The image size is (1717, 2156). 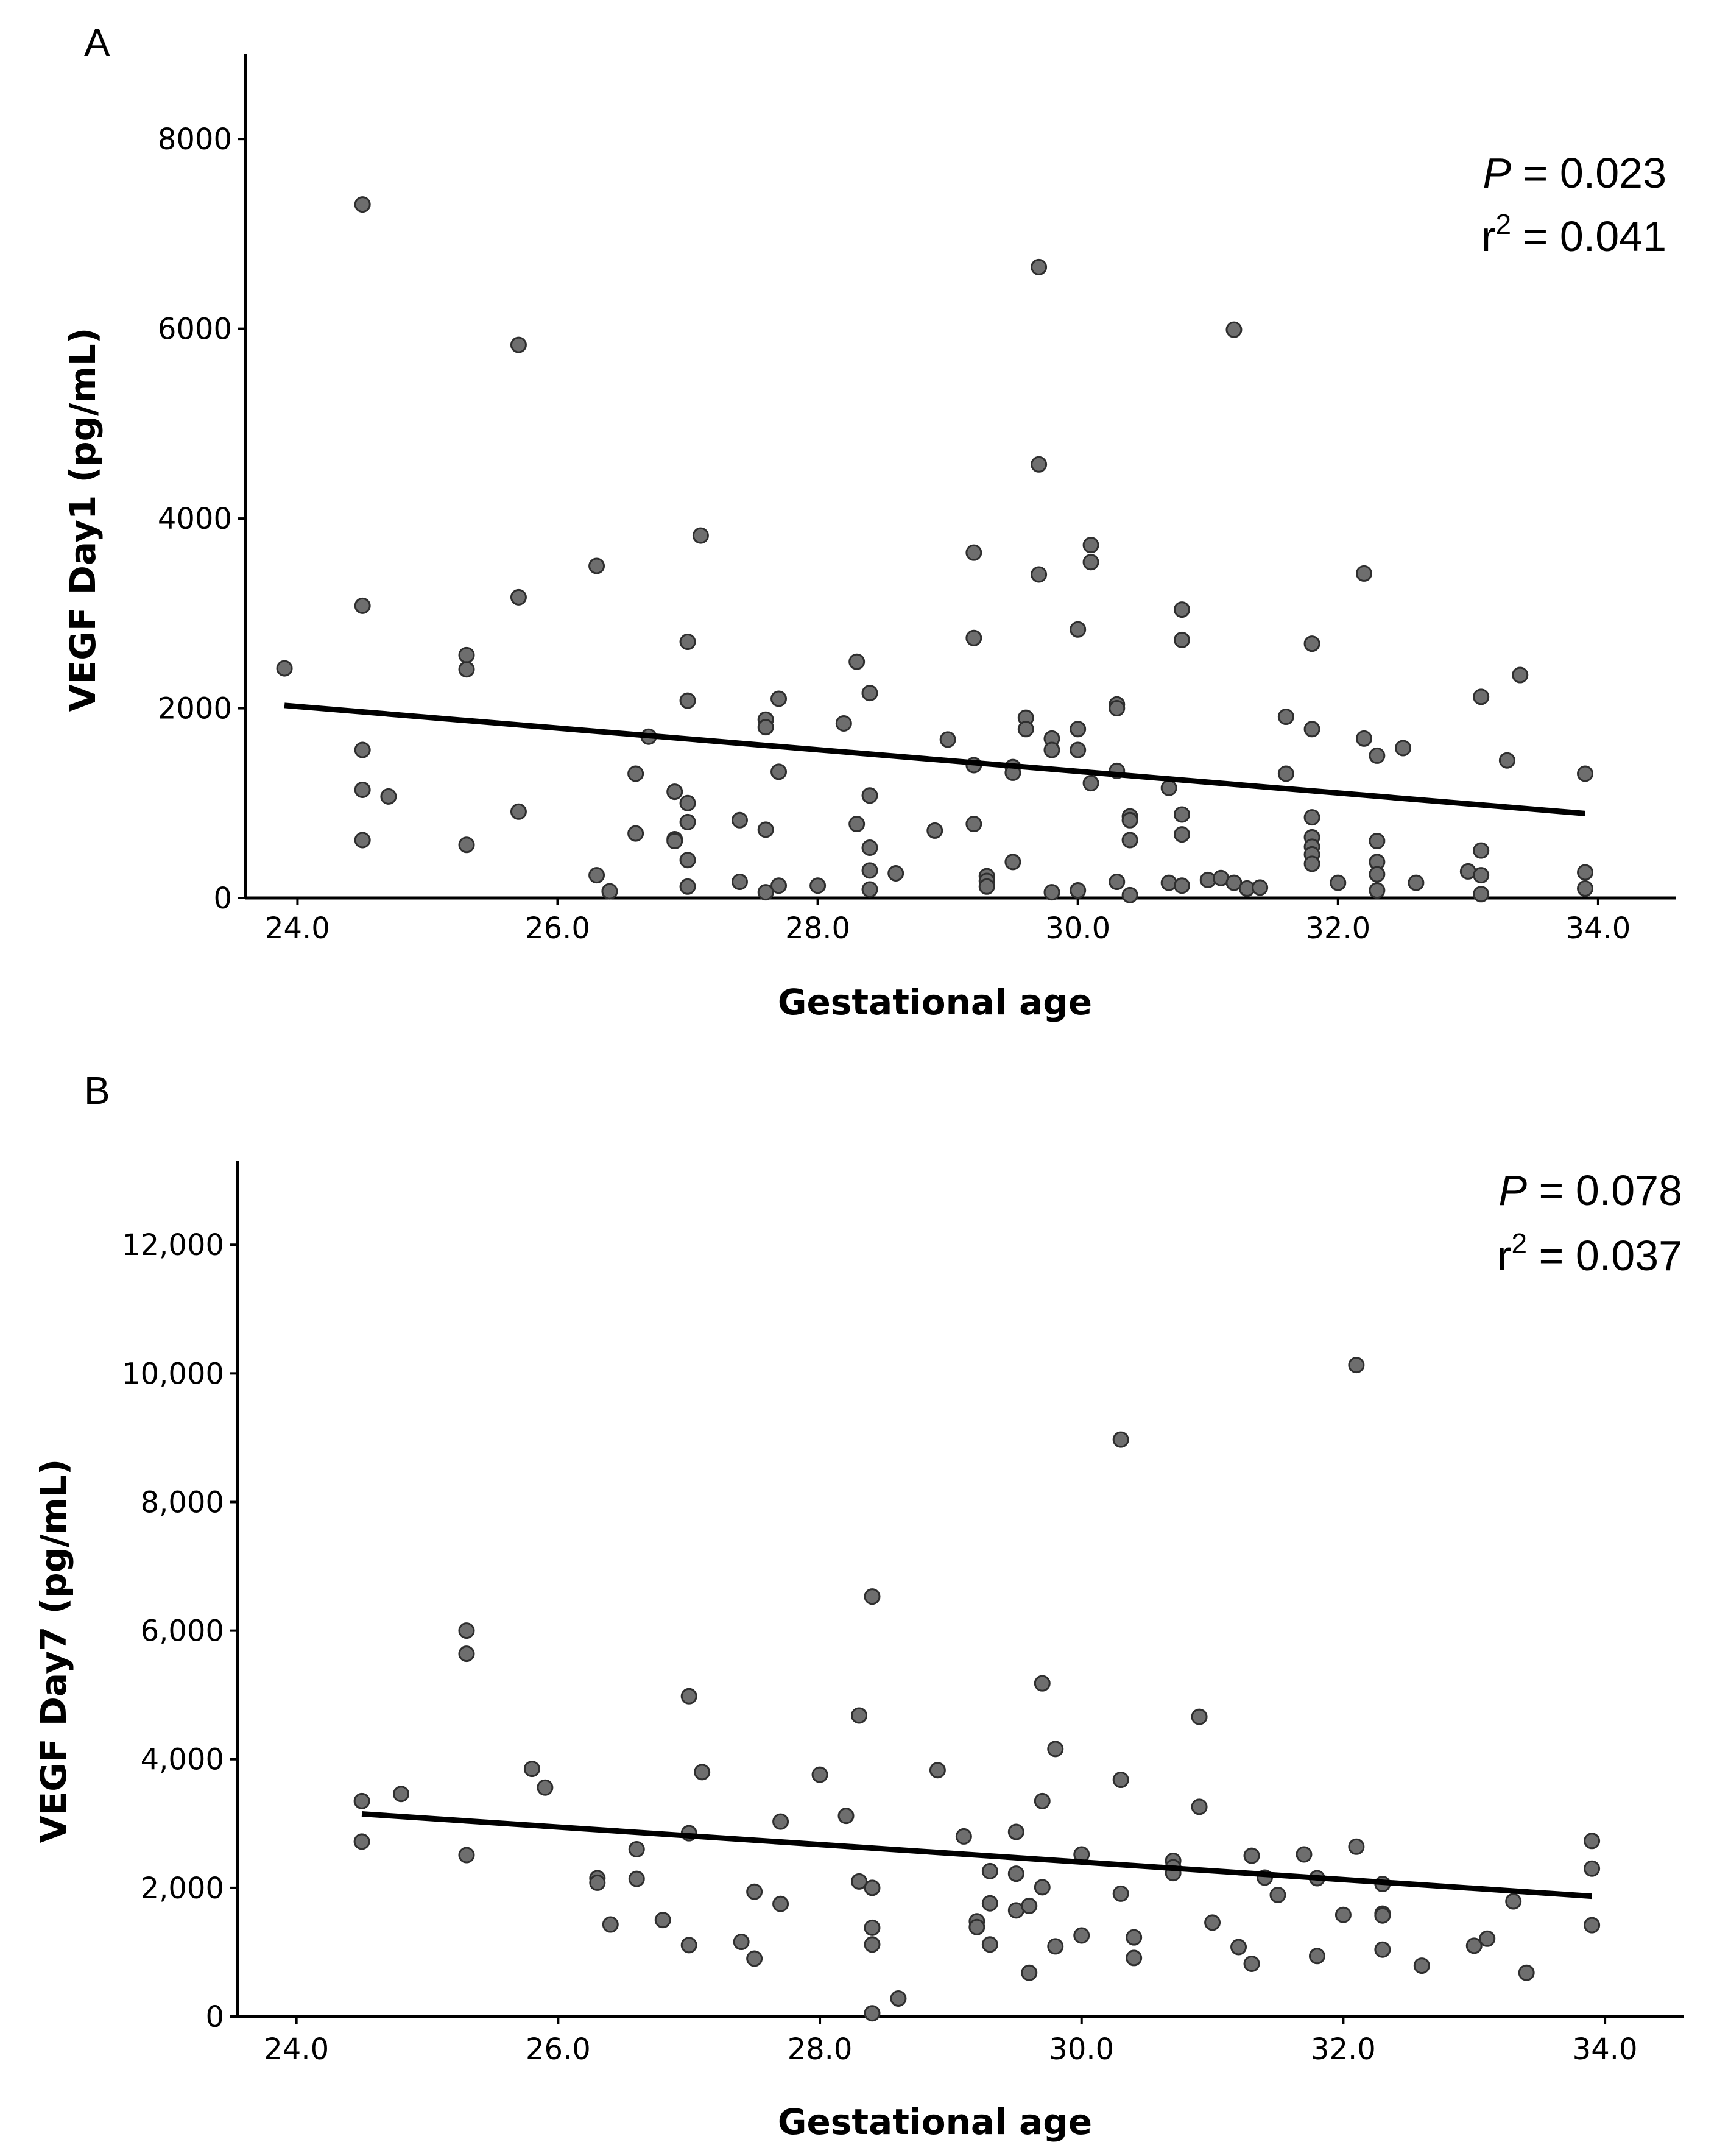 I want to click on chart-a-p-symbol: P, so click(x=1497, y=173).